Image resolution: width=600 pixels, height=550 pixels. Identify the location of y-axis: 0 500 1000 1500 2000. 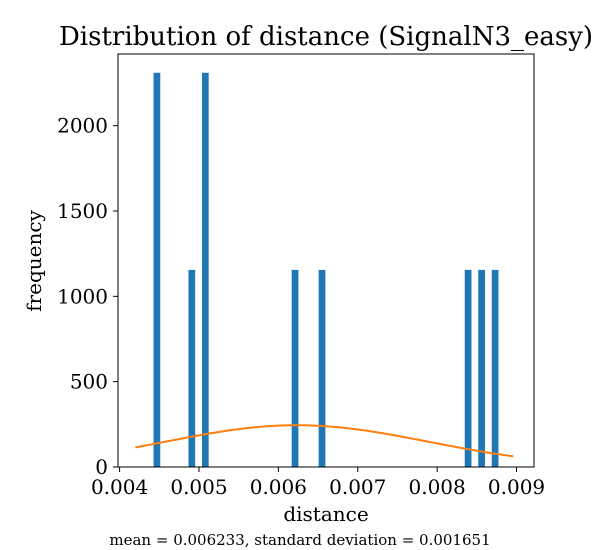
(87, 296).